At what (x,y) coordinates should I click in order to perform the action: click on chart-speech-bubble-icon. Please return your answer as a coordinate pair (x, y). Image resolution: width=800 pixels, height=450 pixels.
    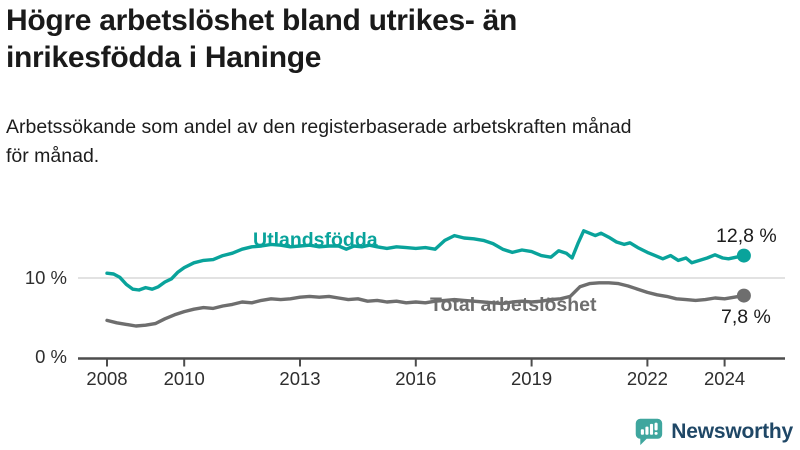
    Looking at the image, I should click on (649, 432).